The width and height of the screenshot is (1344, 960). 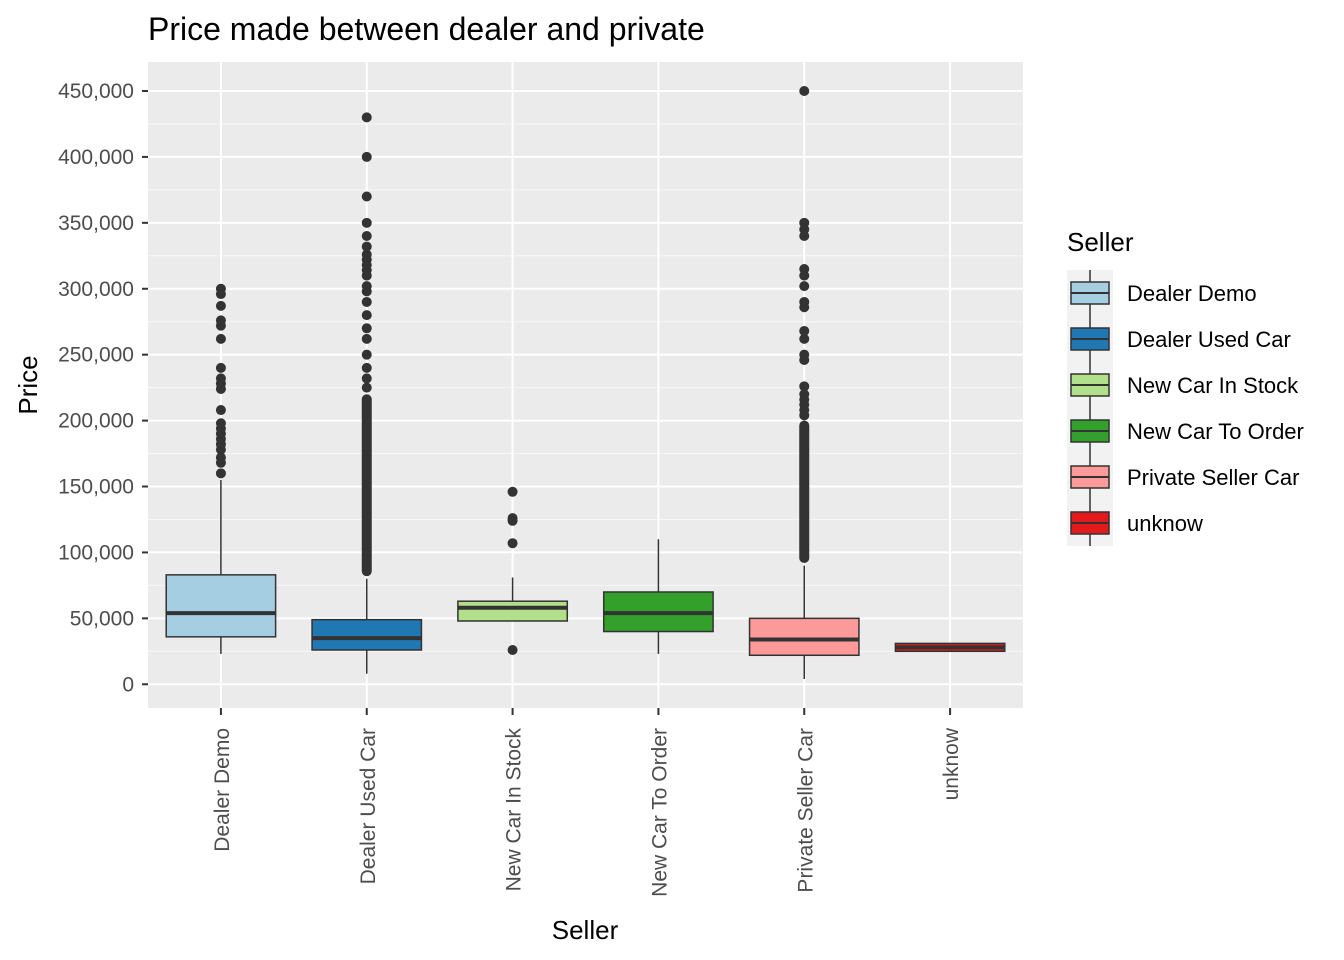 What do you see at coordinates (1213, 477) in the screenshot?
I see `legend-label: Private Seller Car` at bounding box center [1213, 477].